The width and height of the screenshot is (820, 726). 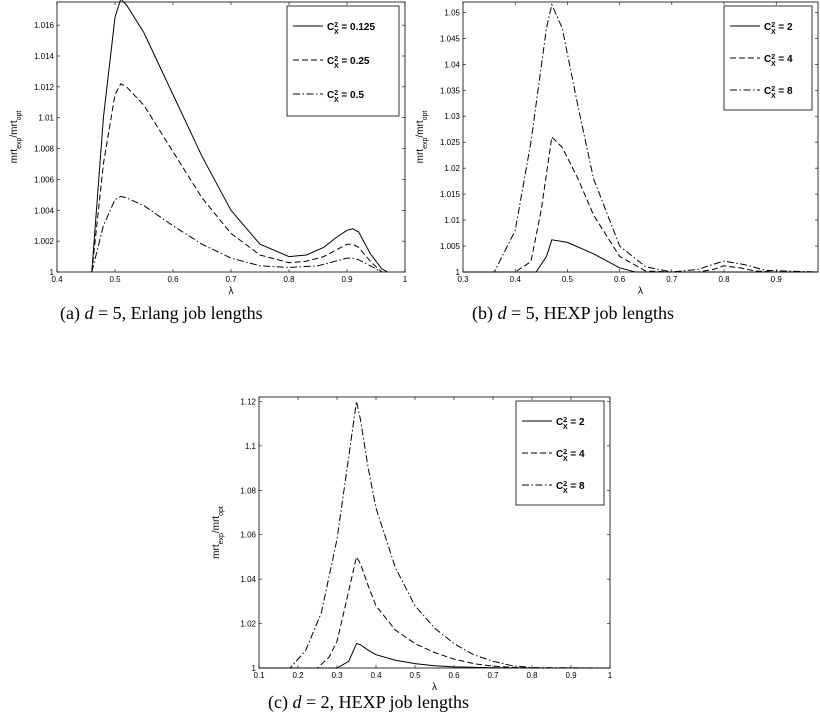 What do you see at coordinates (450, 90) in the screenshot?
I see `y-tick-label: 1.035` at bounding box center [450, 90].